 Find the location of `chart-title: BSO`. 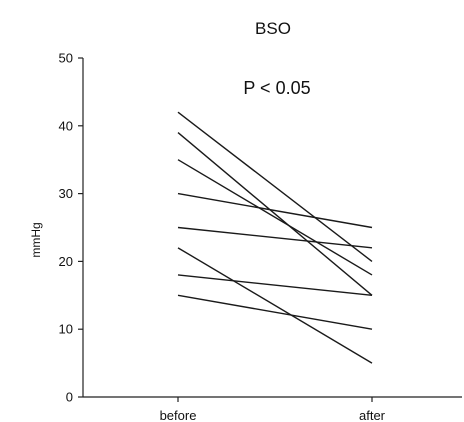

chart-title: BSO is located at coordinates (273, 28).